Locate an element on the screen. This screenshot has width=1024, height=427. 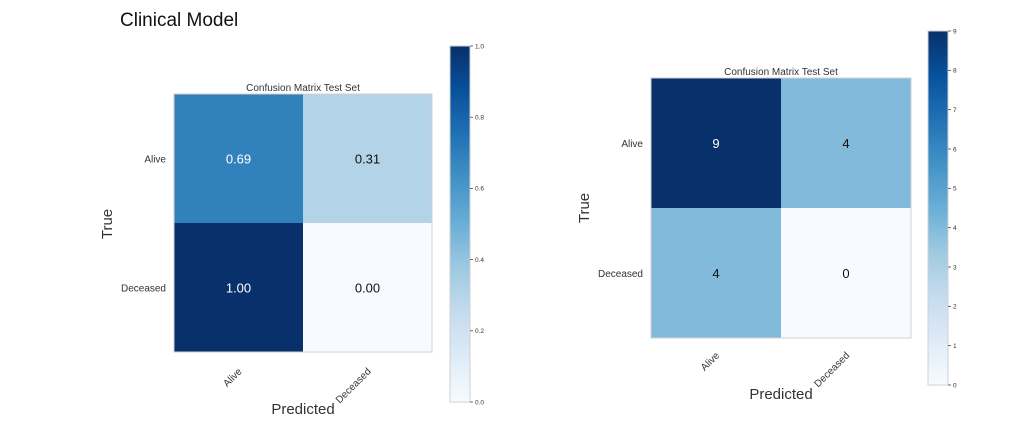
colorbar-tick-label: 4 is located at coordinates (955, 228).